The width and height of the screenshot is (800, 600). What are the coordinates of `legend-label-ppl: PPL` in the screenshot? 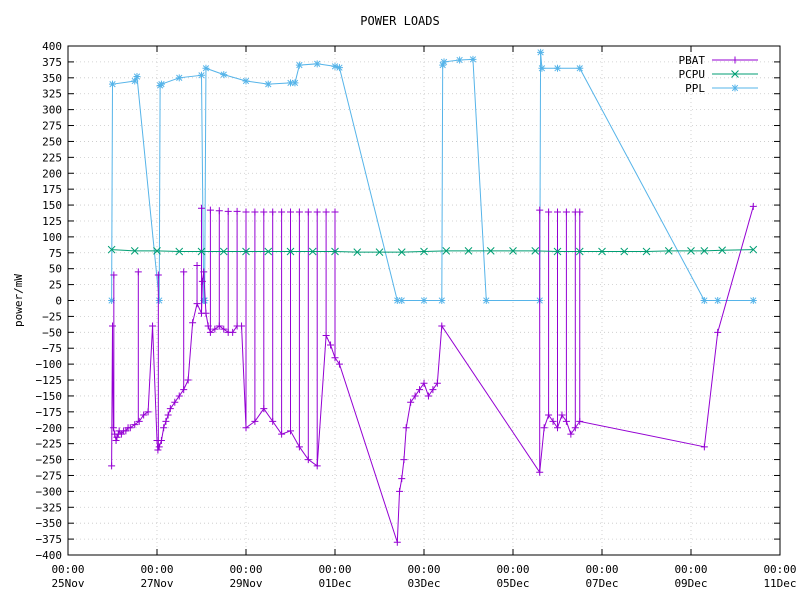 It's located at (695, 88).